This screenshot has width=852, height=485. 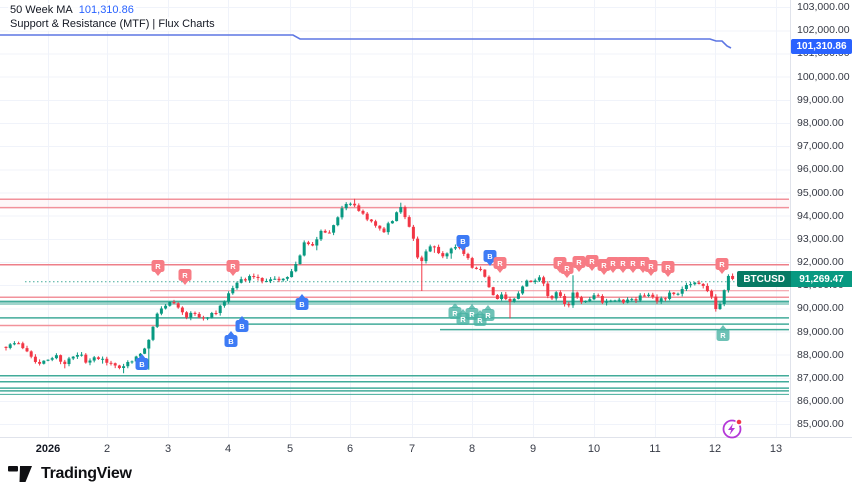 What do you see at coordinates (20, 474) in the screenshot?
I see `tradingview-logo-icon` at bounding box center [20, 474].